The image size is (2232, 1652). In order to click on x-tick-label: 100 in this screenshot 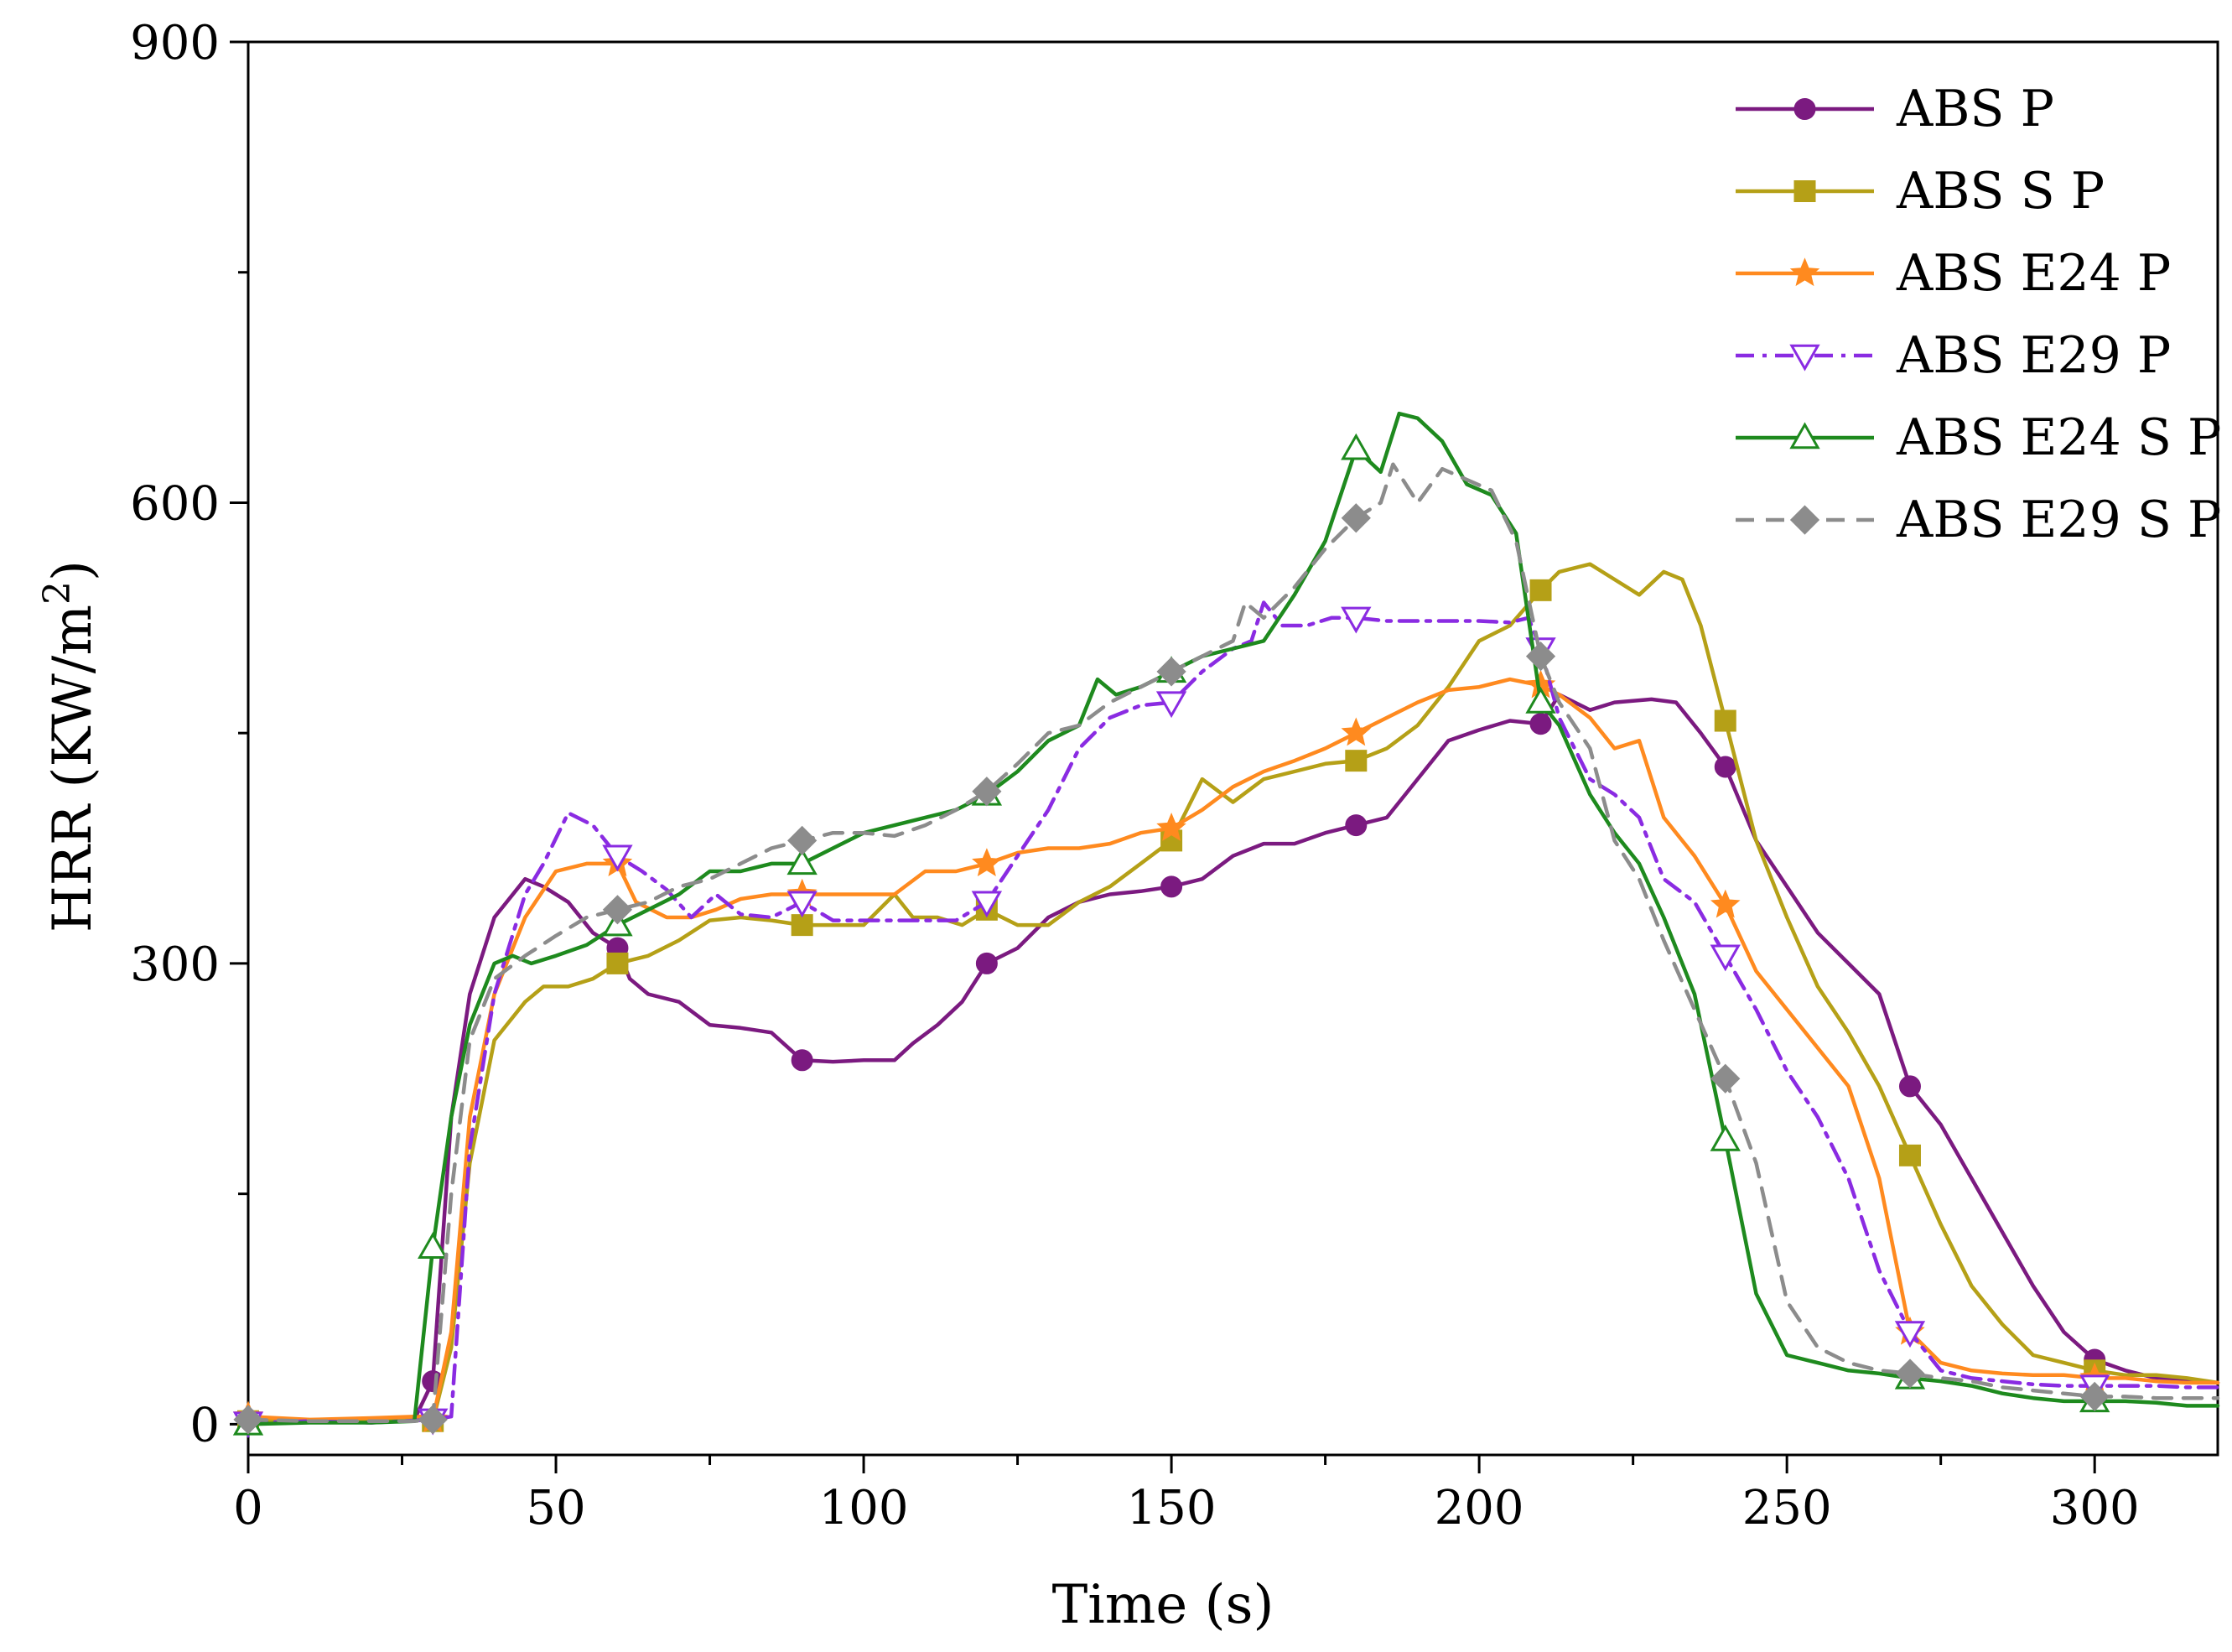, I will do `click(864, 1508)`.